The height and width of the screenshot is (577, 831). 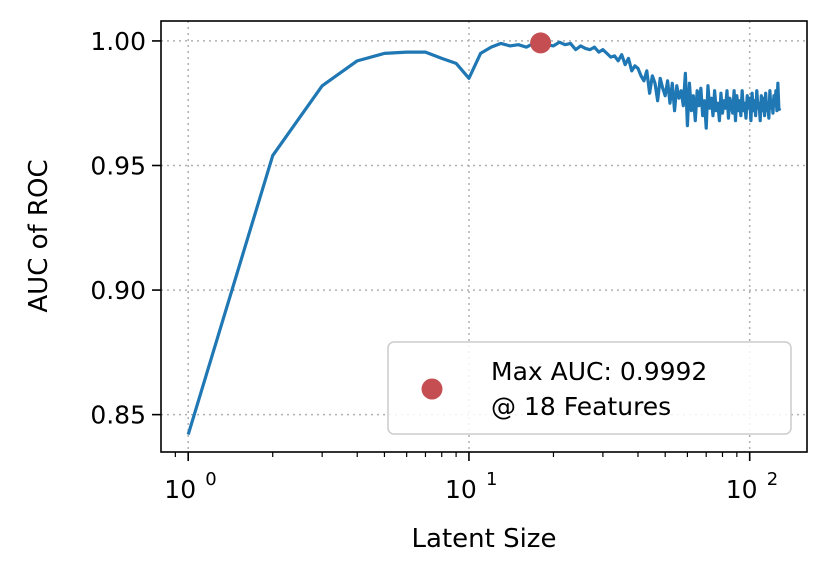 I want to click on y-tick-label: 0.85, so click(x=118, y=415).